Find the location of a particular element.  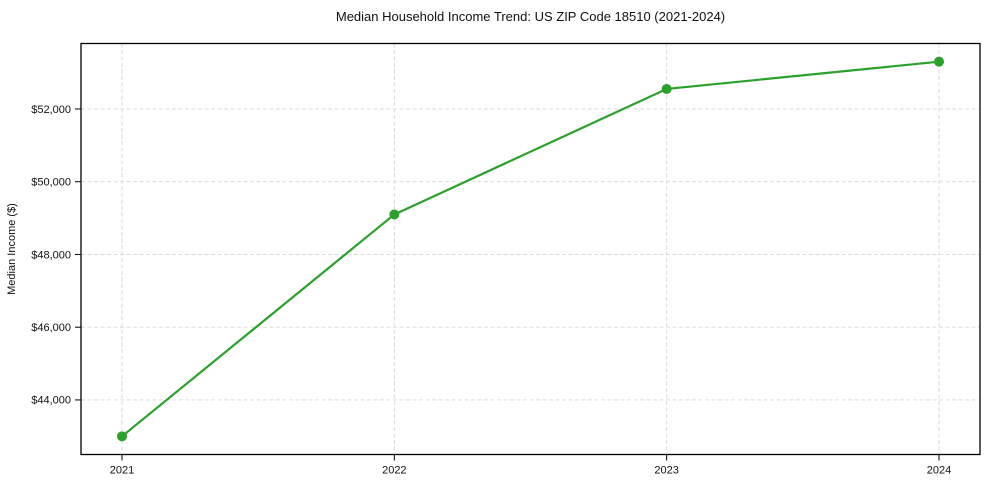

x-tick-label: 2022 is located at coordinates (394, 471).